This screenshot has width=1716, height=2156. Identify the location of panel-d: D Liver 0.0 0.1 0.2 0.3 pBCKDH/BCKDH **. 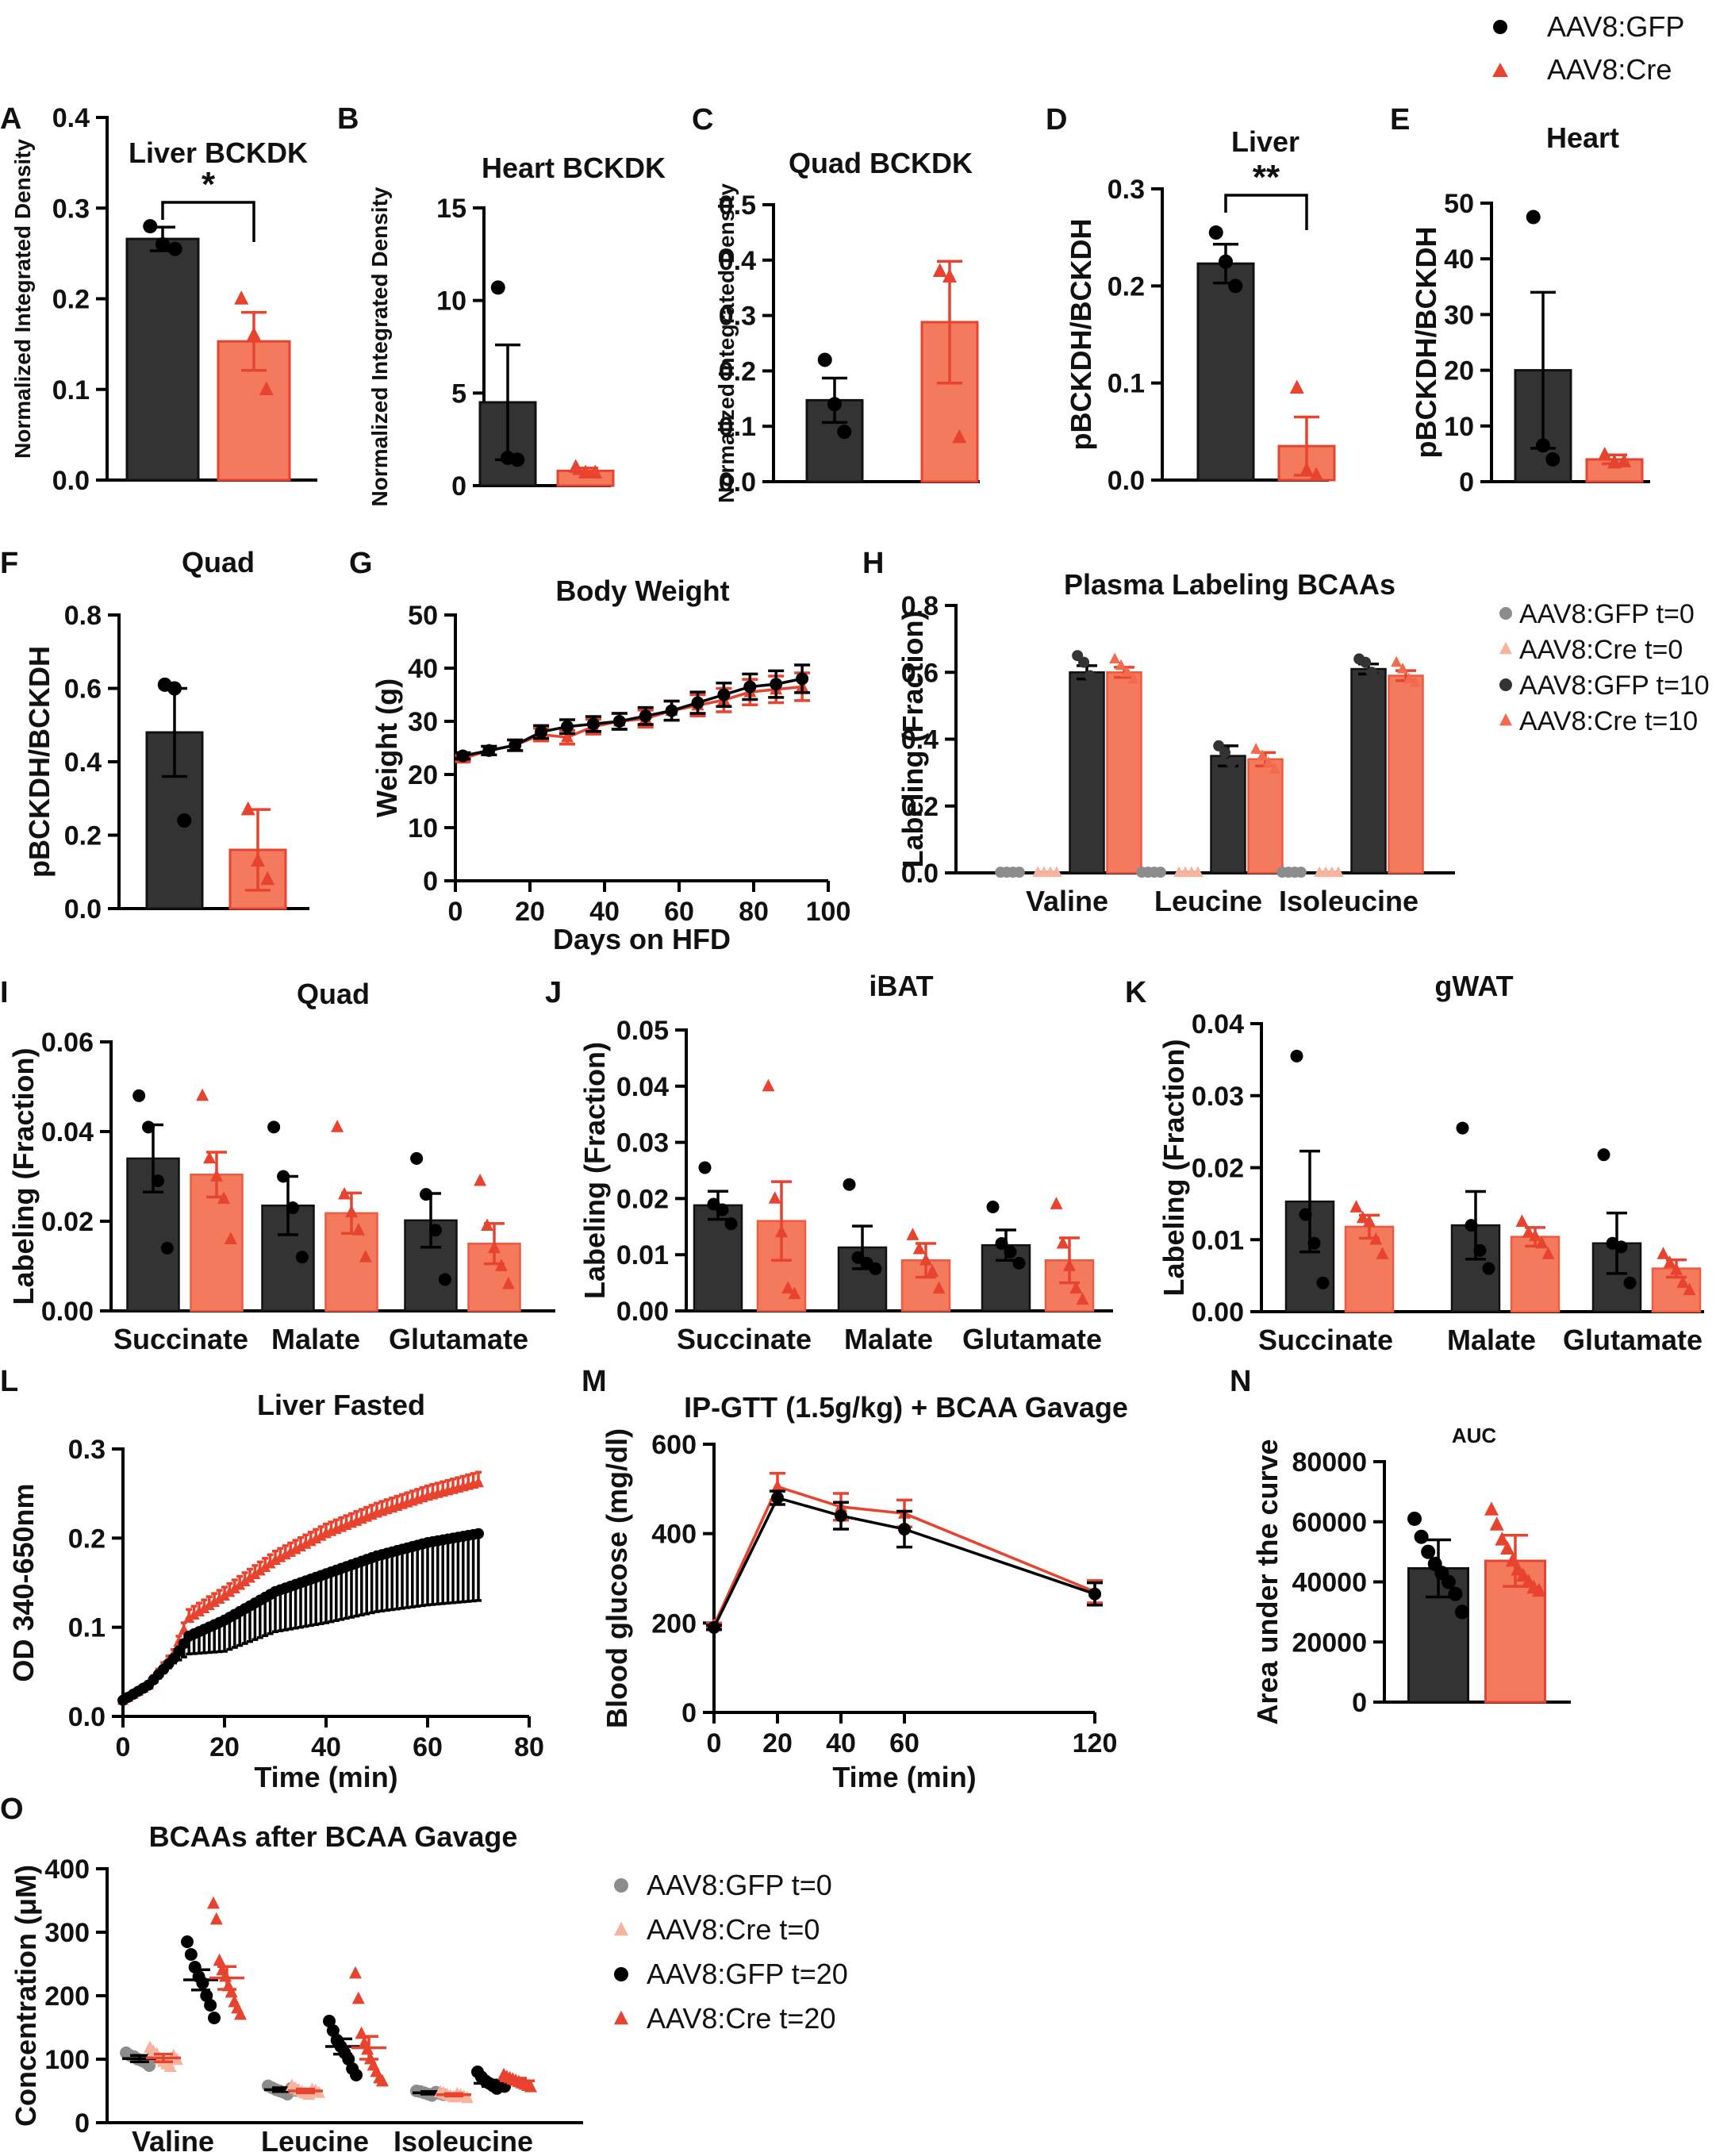
(1191, 299).